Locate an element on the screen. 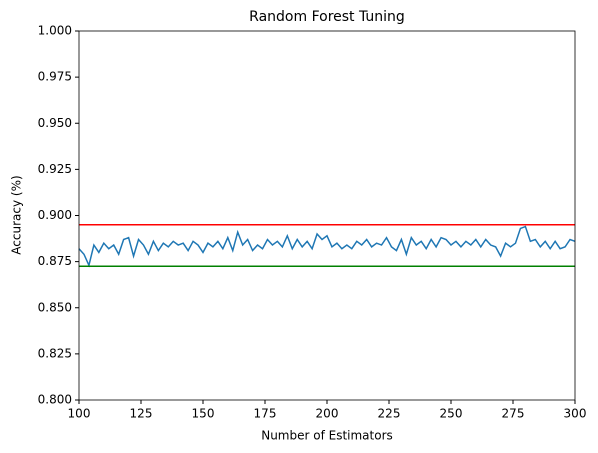  y-tick-label: 0.975 is located at coordinates (55, 77).